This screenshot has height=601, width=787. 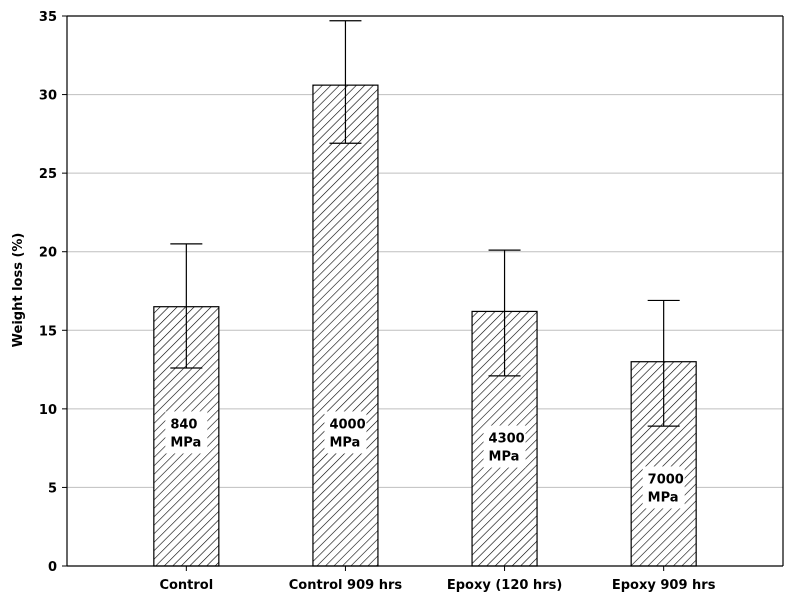 What do you see at coordinates (48, 410) in the screenshot?
I see `y-tick-label: 10` at bounding box center [48, 410].